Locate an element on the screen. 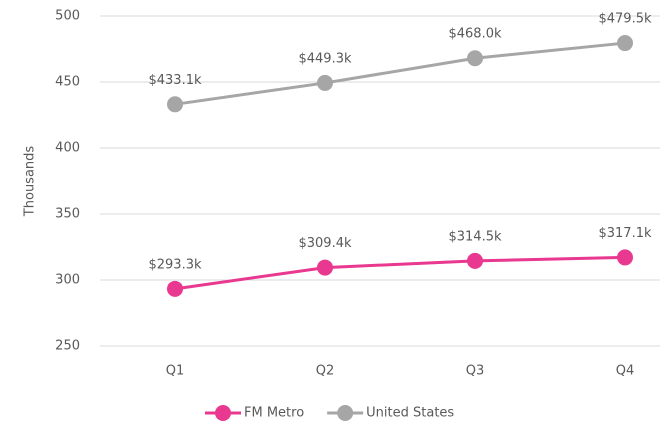 This screenshot has width=667, height=426. data-label: $314.5k is located at coordinates (474, 236).